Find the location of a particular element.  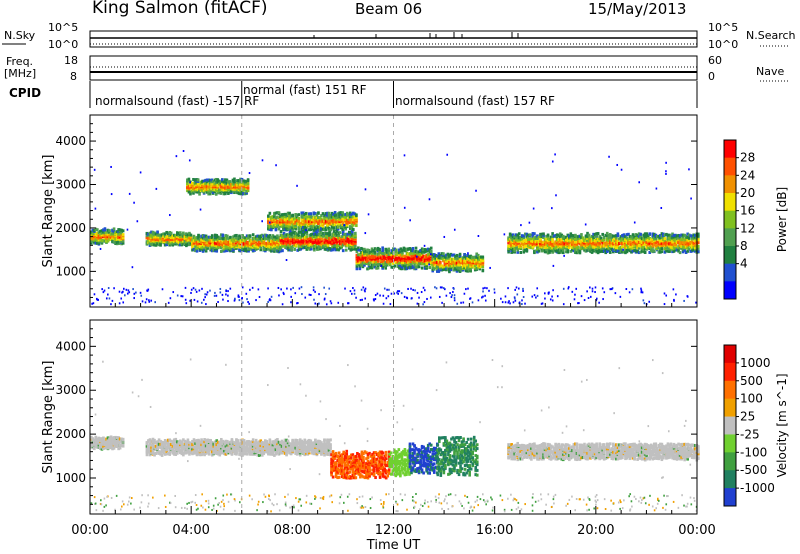

time-label-0: 00:00 is located at coordinates (89, 530).